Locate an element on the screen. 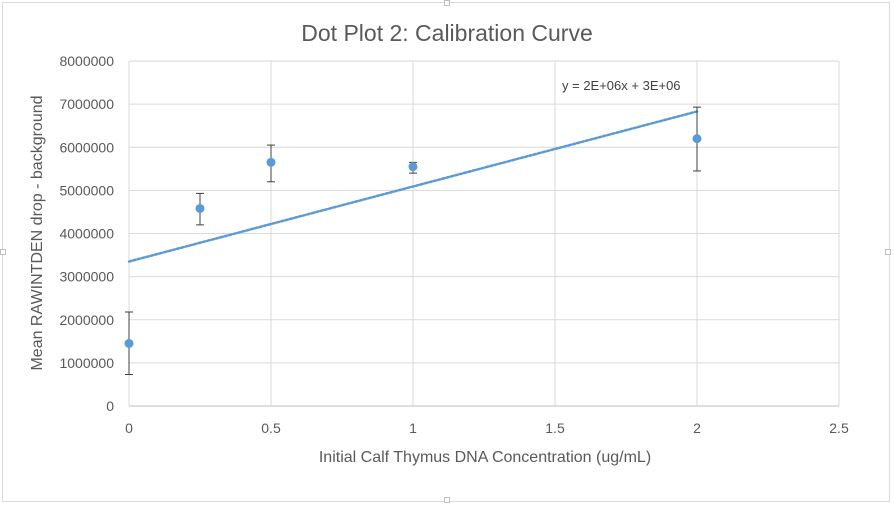 This screenshot has height=506, width=894. x-tick-label-0: 0 is located at coordinates (129, 428).